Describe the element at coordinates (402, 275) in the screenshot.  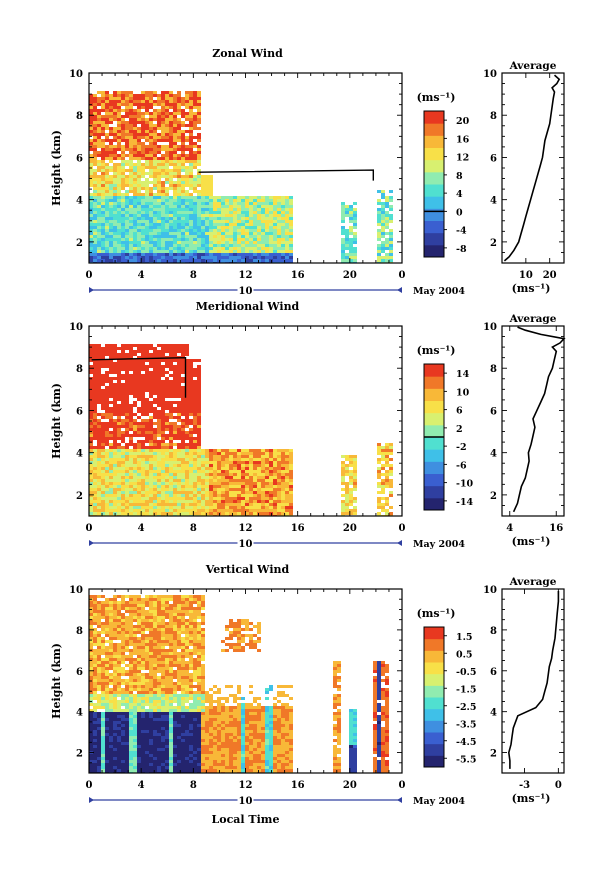
I see `x-tick-label: 0` at that location.